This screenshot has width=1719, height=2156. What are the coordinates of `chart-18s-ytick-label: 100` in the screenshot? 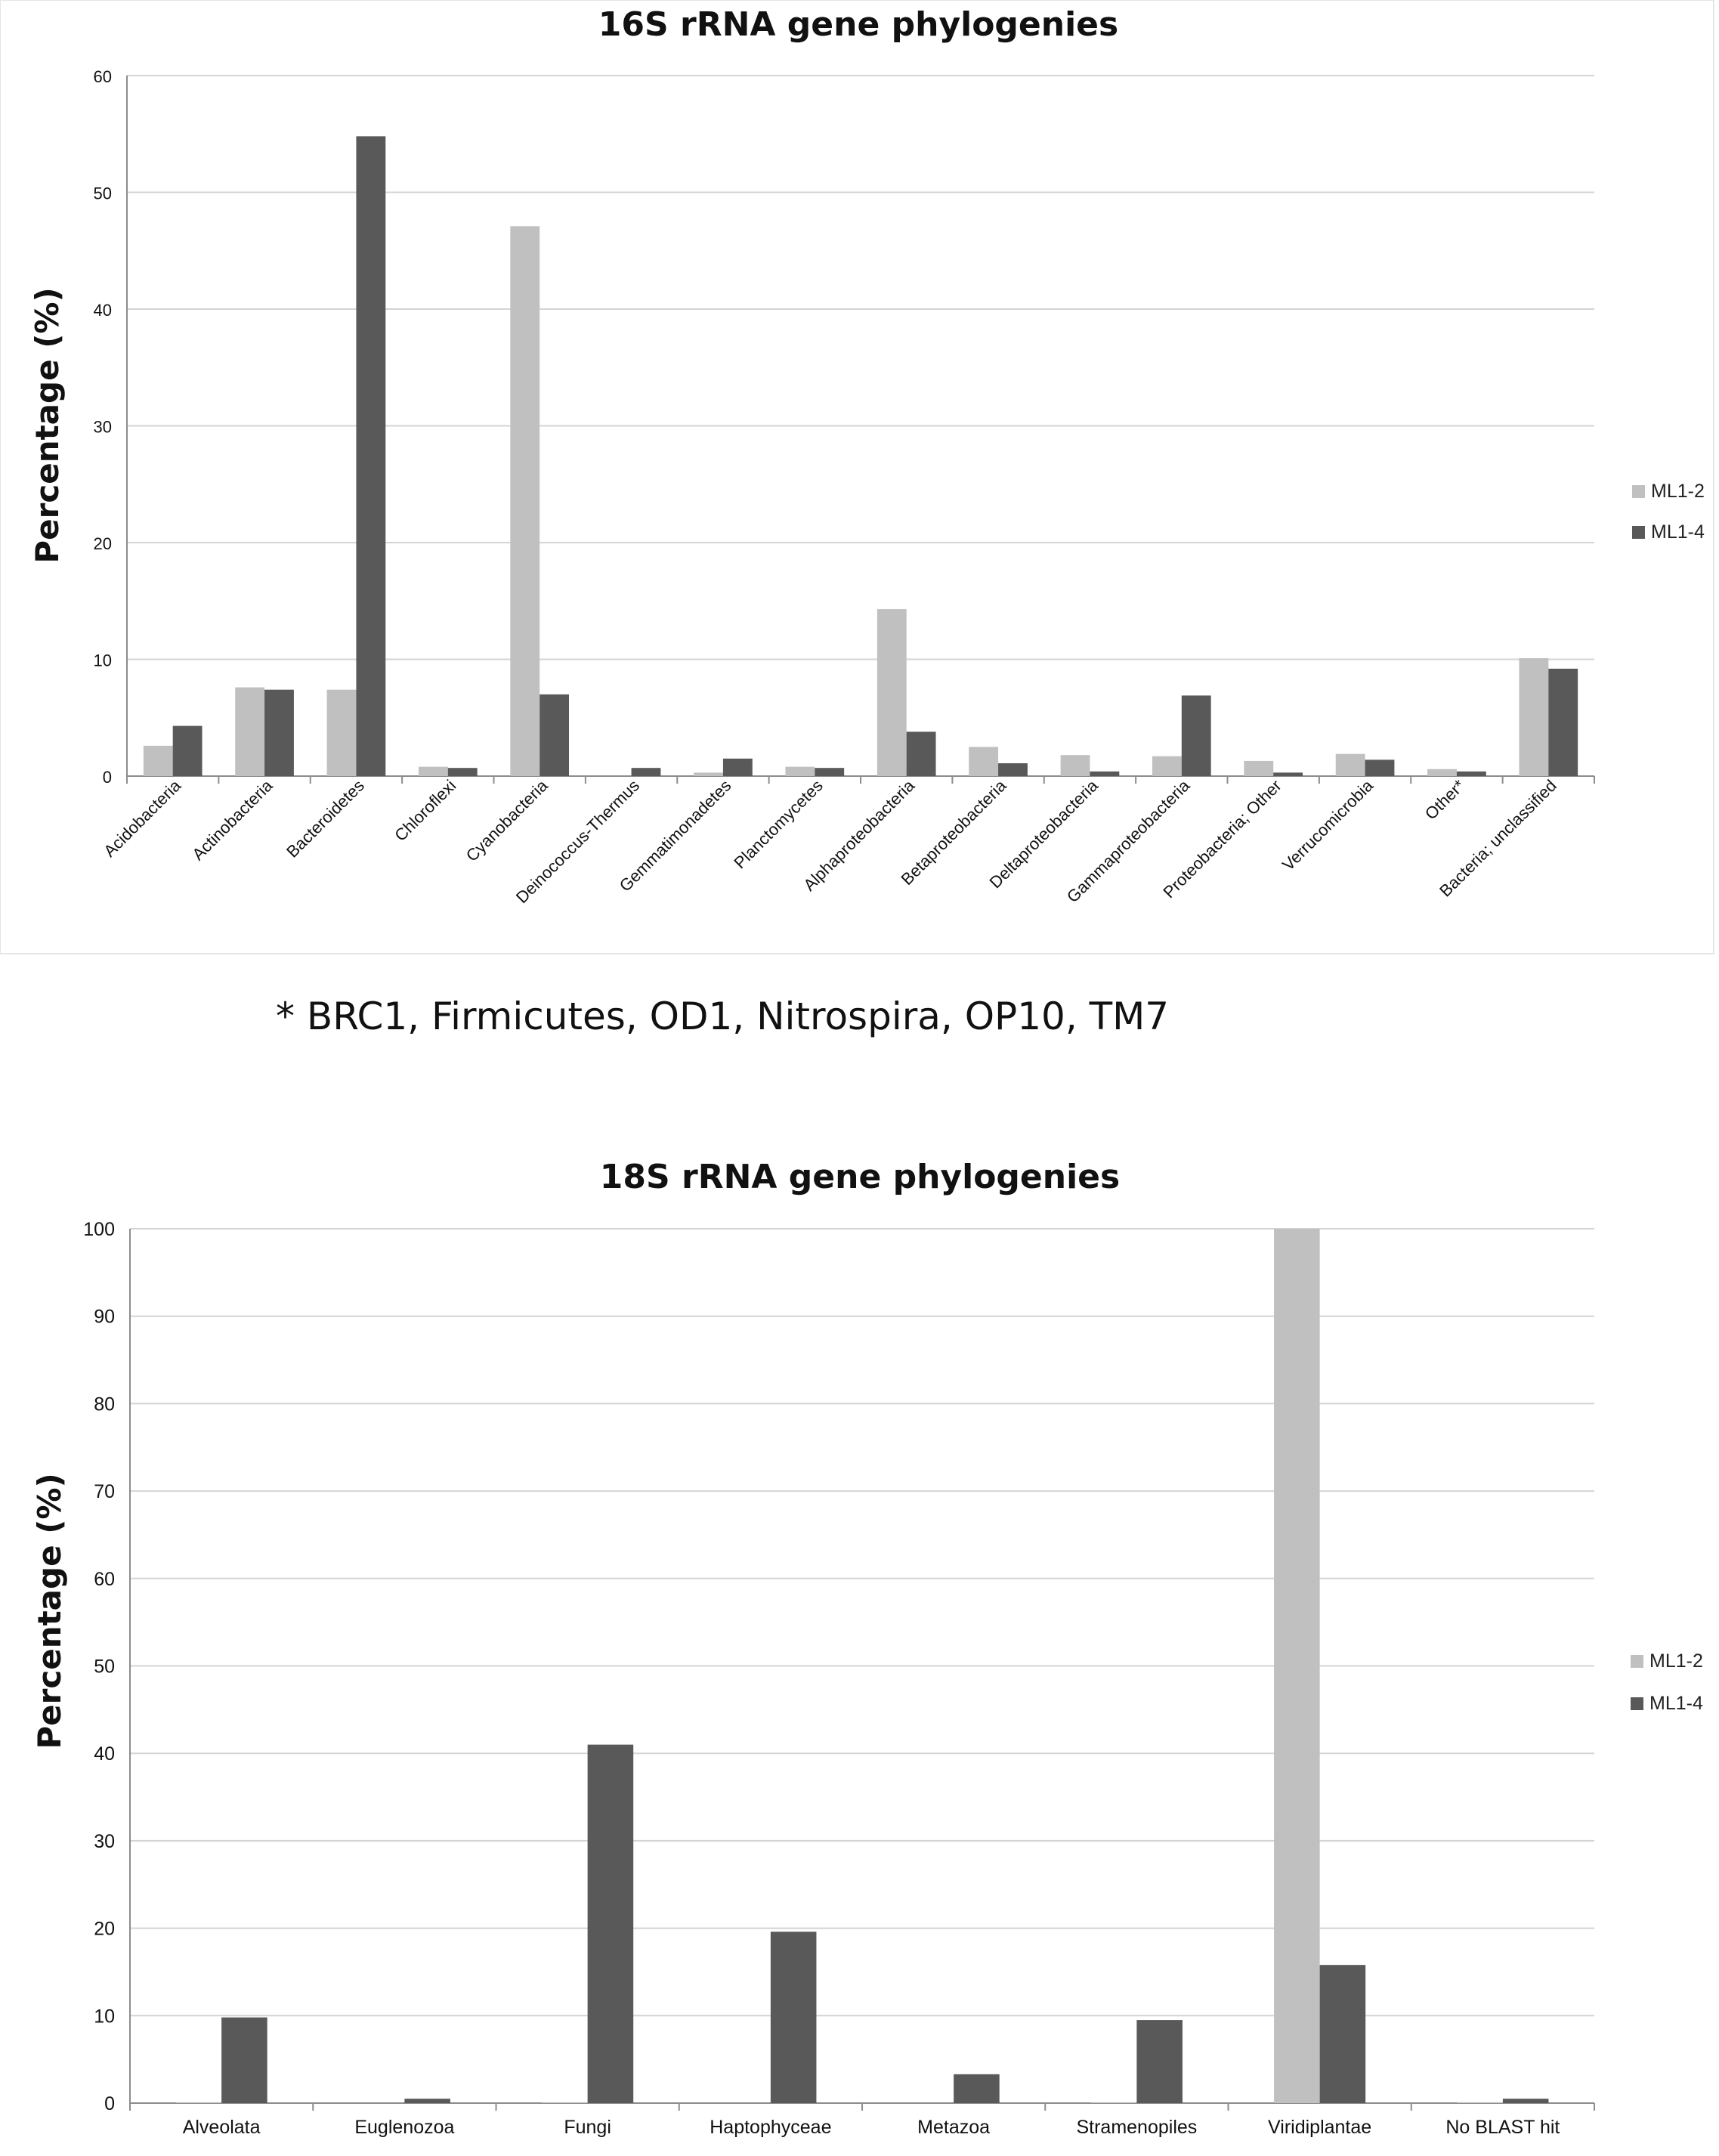 It's located at (99, 1229).